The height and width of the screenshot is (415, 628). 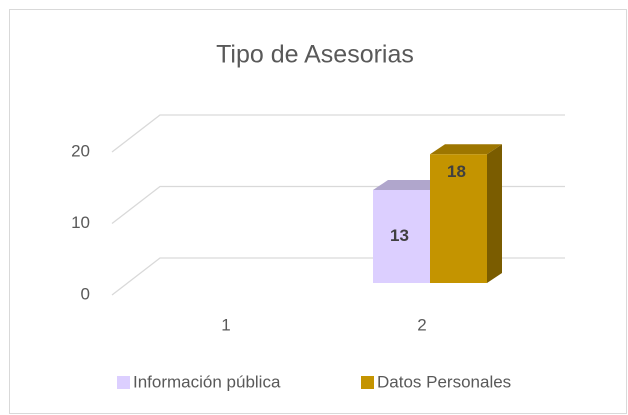 I want to click on x-tick-label: 2, so click(x=421, y=324).